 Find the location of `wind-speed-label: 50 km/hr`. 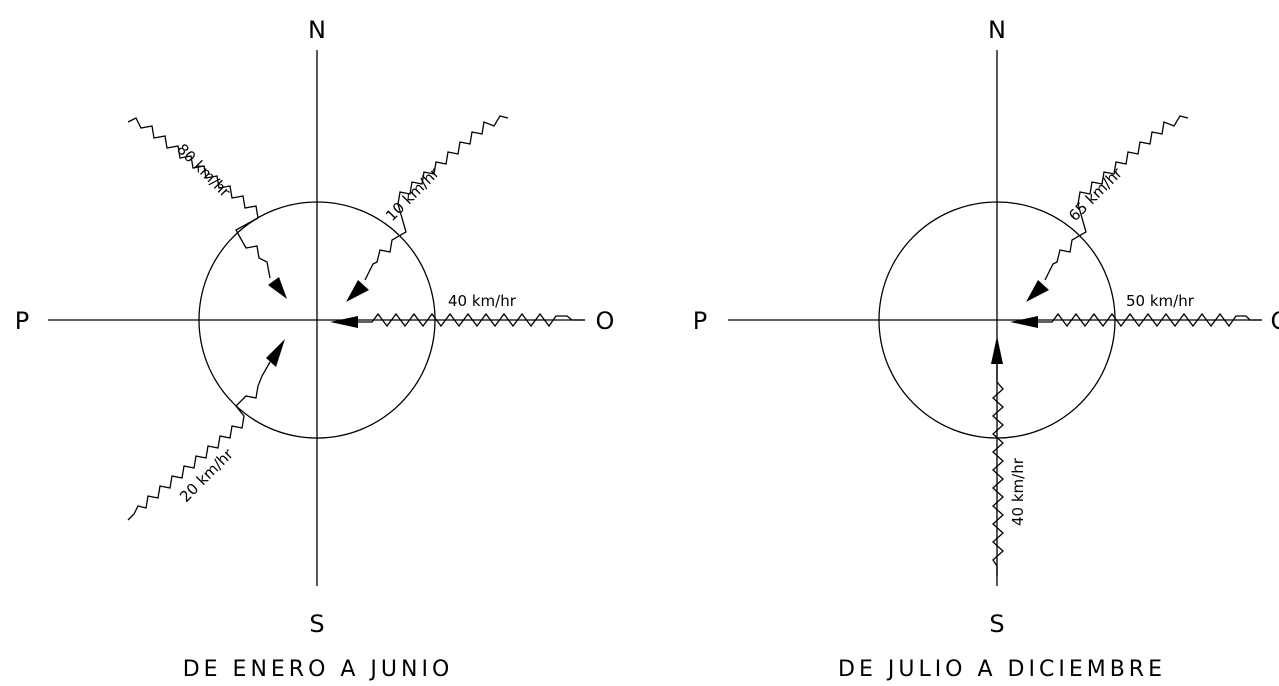

wind-speed-label: 50 km/hr is located at coordinates (1160, 301).